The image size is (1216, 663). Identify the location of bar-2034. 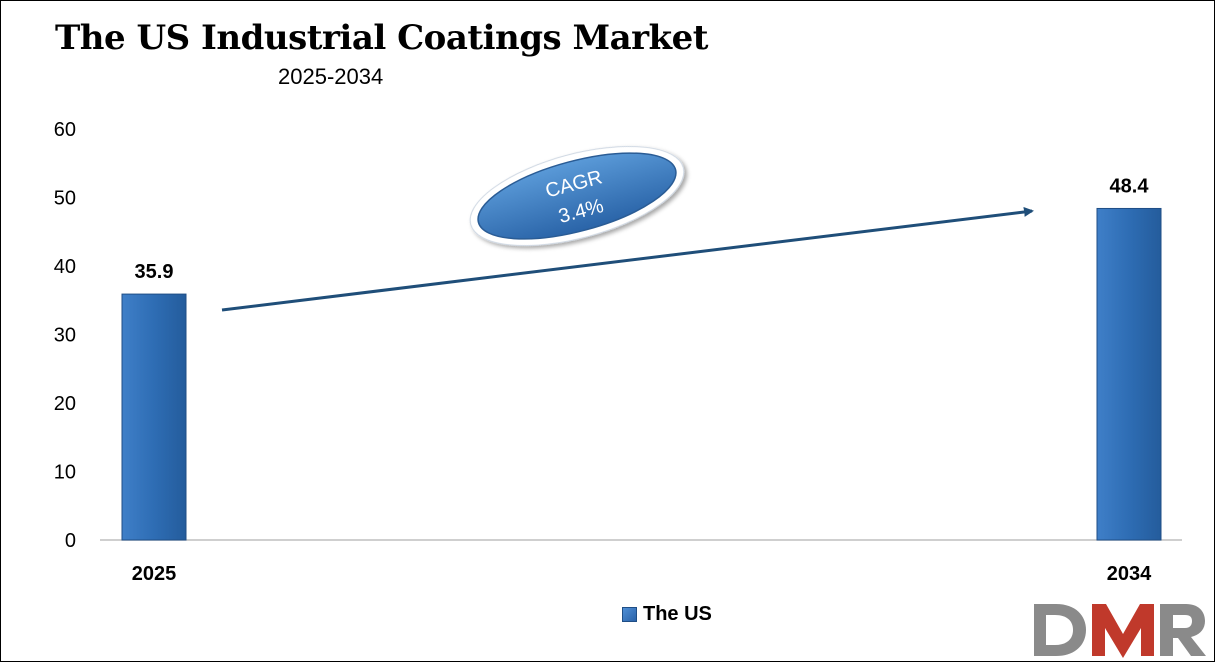
(1129, 374).